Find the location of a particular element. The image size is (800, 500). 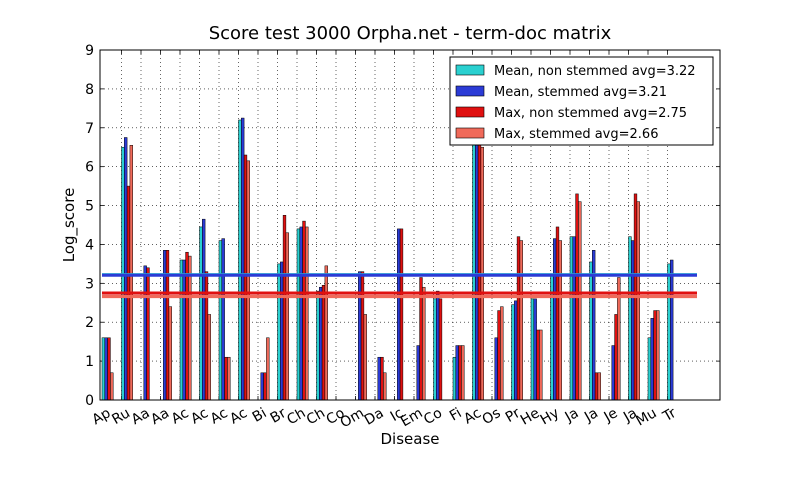

y-tick-label: 8 is located at coordinates (89, 90).